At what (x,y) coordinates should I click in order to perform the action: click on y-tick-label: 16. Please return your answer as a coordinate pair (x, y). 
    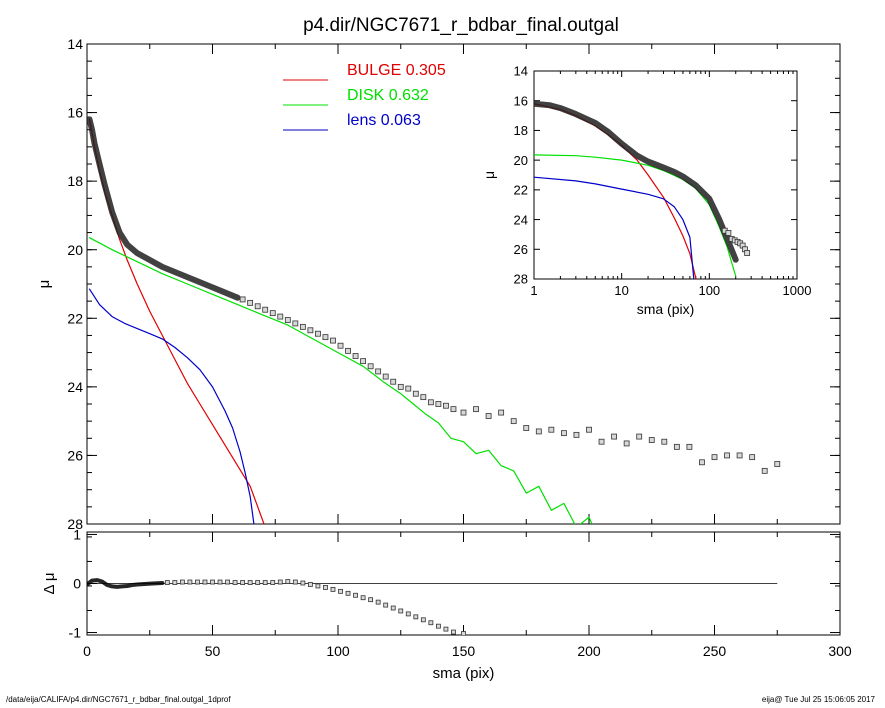
    Looking at the image, I should click on (521, 100).